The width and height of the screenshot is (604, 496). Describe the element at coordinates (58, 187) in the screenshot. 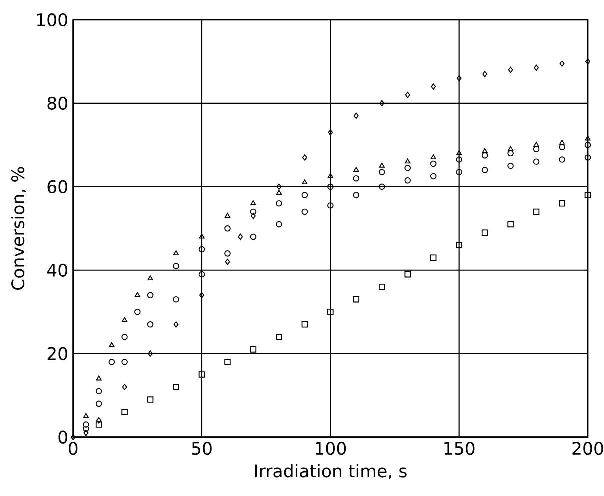

I see `y-tick-label: 60` at that location.